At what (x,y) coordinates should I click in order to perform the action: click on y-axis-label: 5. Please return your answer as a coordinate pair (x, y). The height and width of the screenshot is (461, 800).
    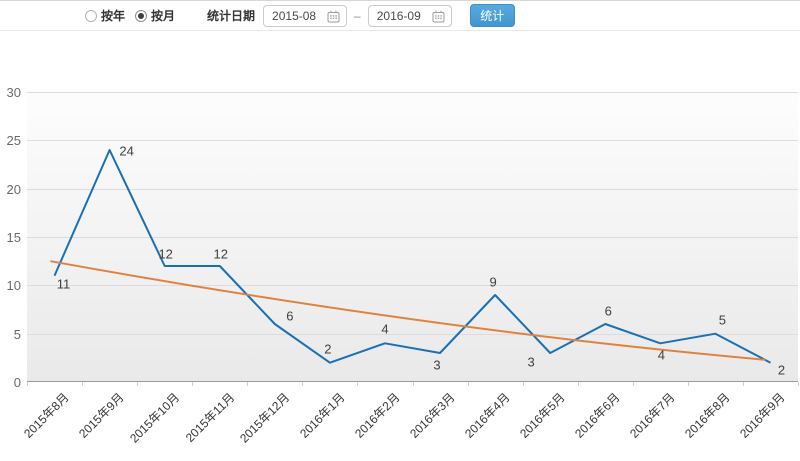
    Looking at the image, I should click on (17, 334).